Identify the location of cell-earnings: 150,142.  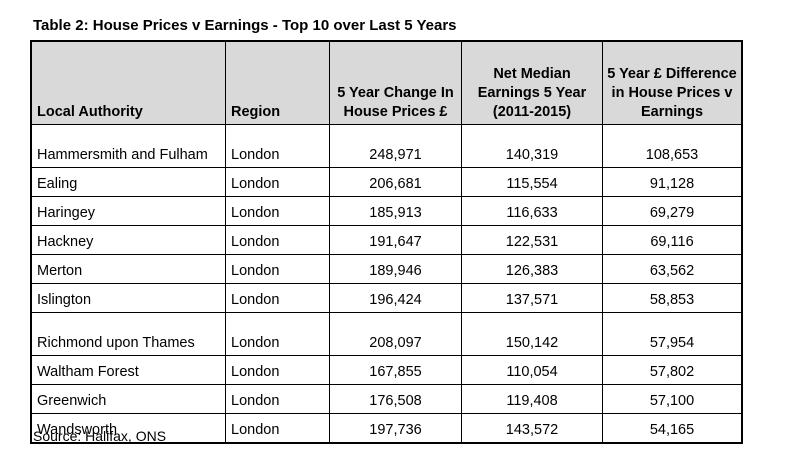
(532, 334).